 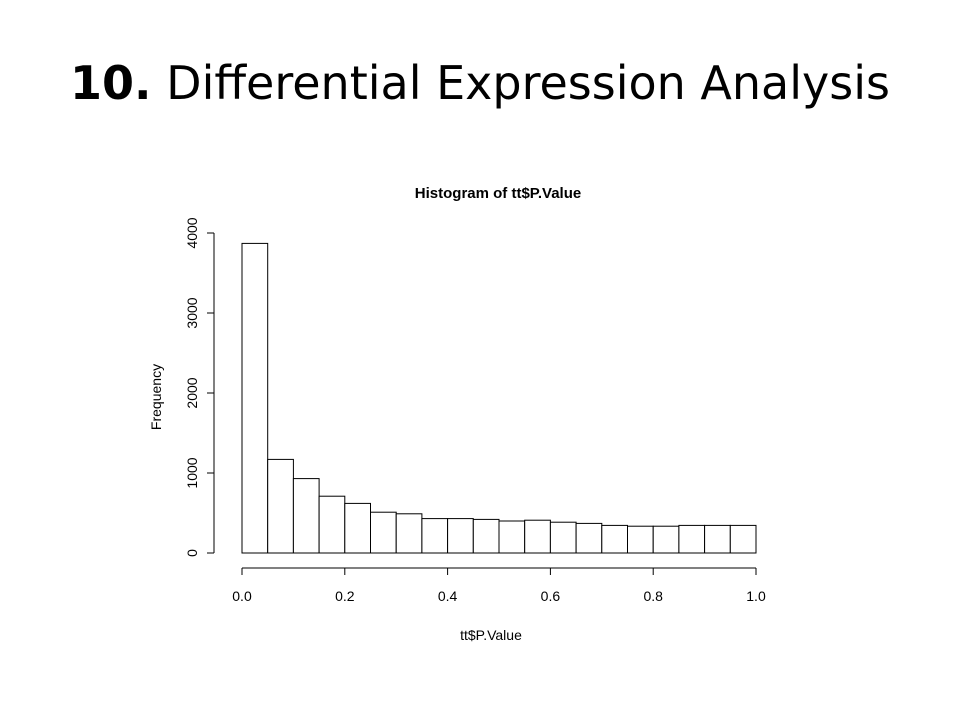 I want to click on x-tick-label: 0.2, so click(x=345, y=596).